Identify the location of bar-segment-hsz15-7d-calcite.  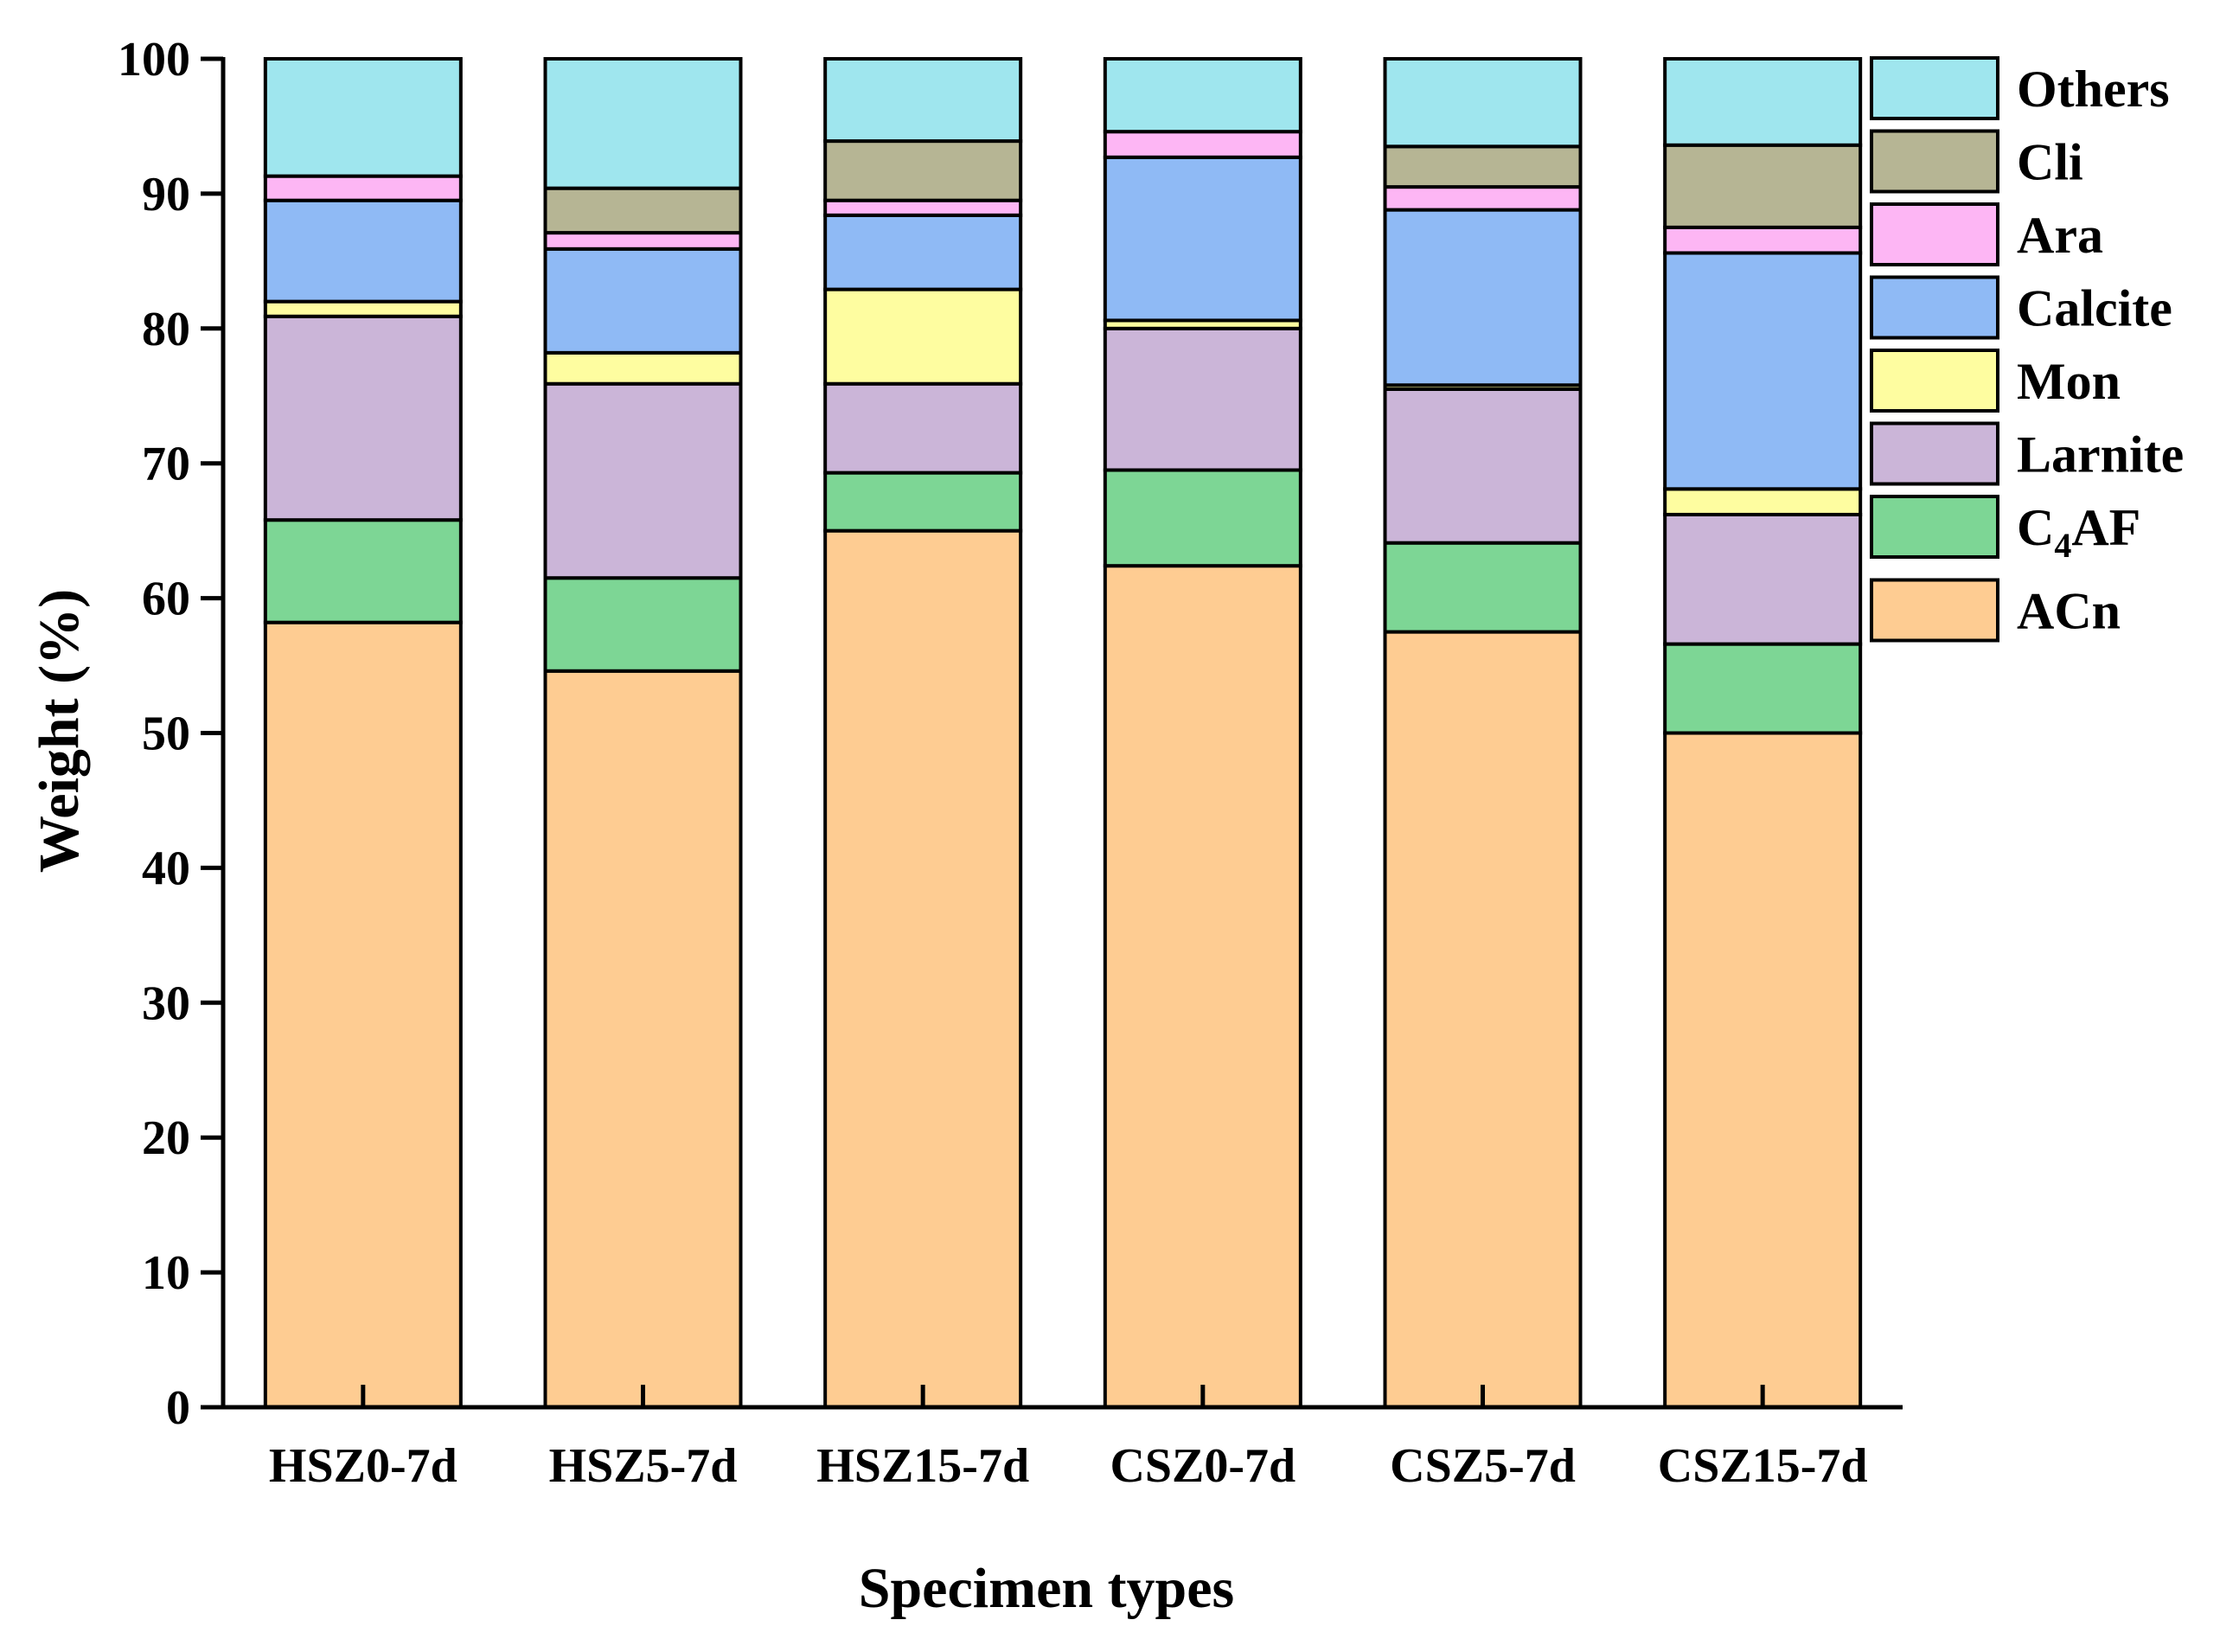
(923, 252).